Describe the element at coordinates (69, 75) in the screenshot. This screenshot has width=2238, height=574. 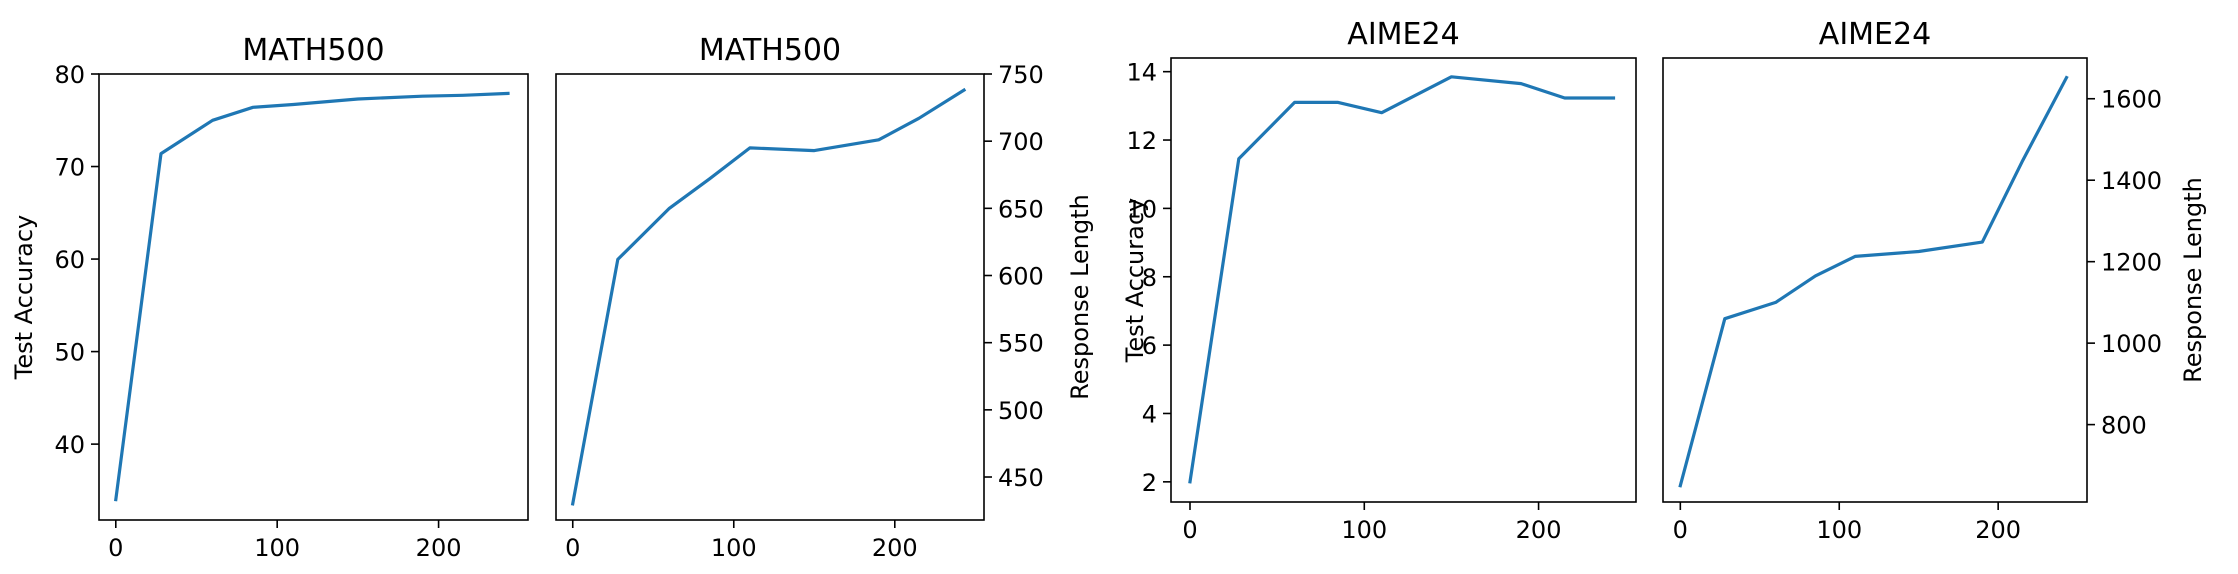
I see `y-tick-label: 80` at that location.